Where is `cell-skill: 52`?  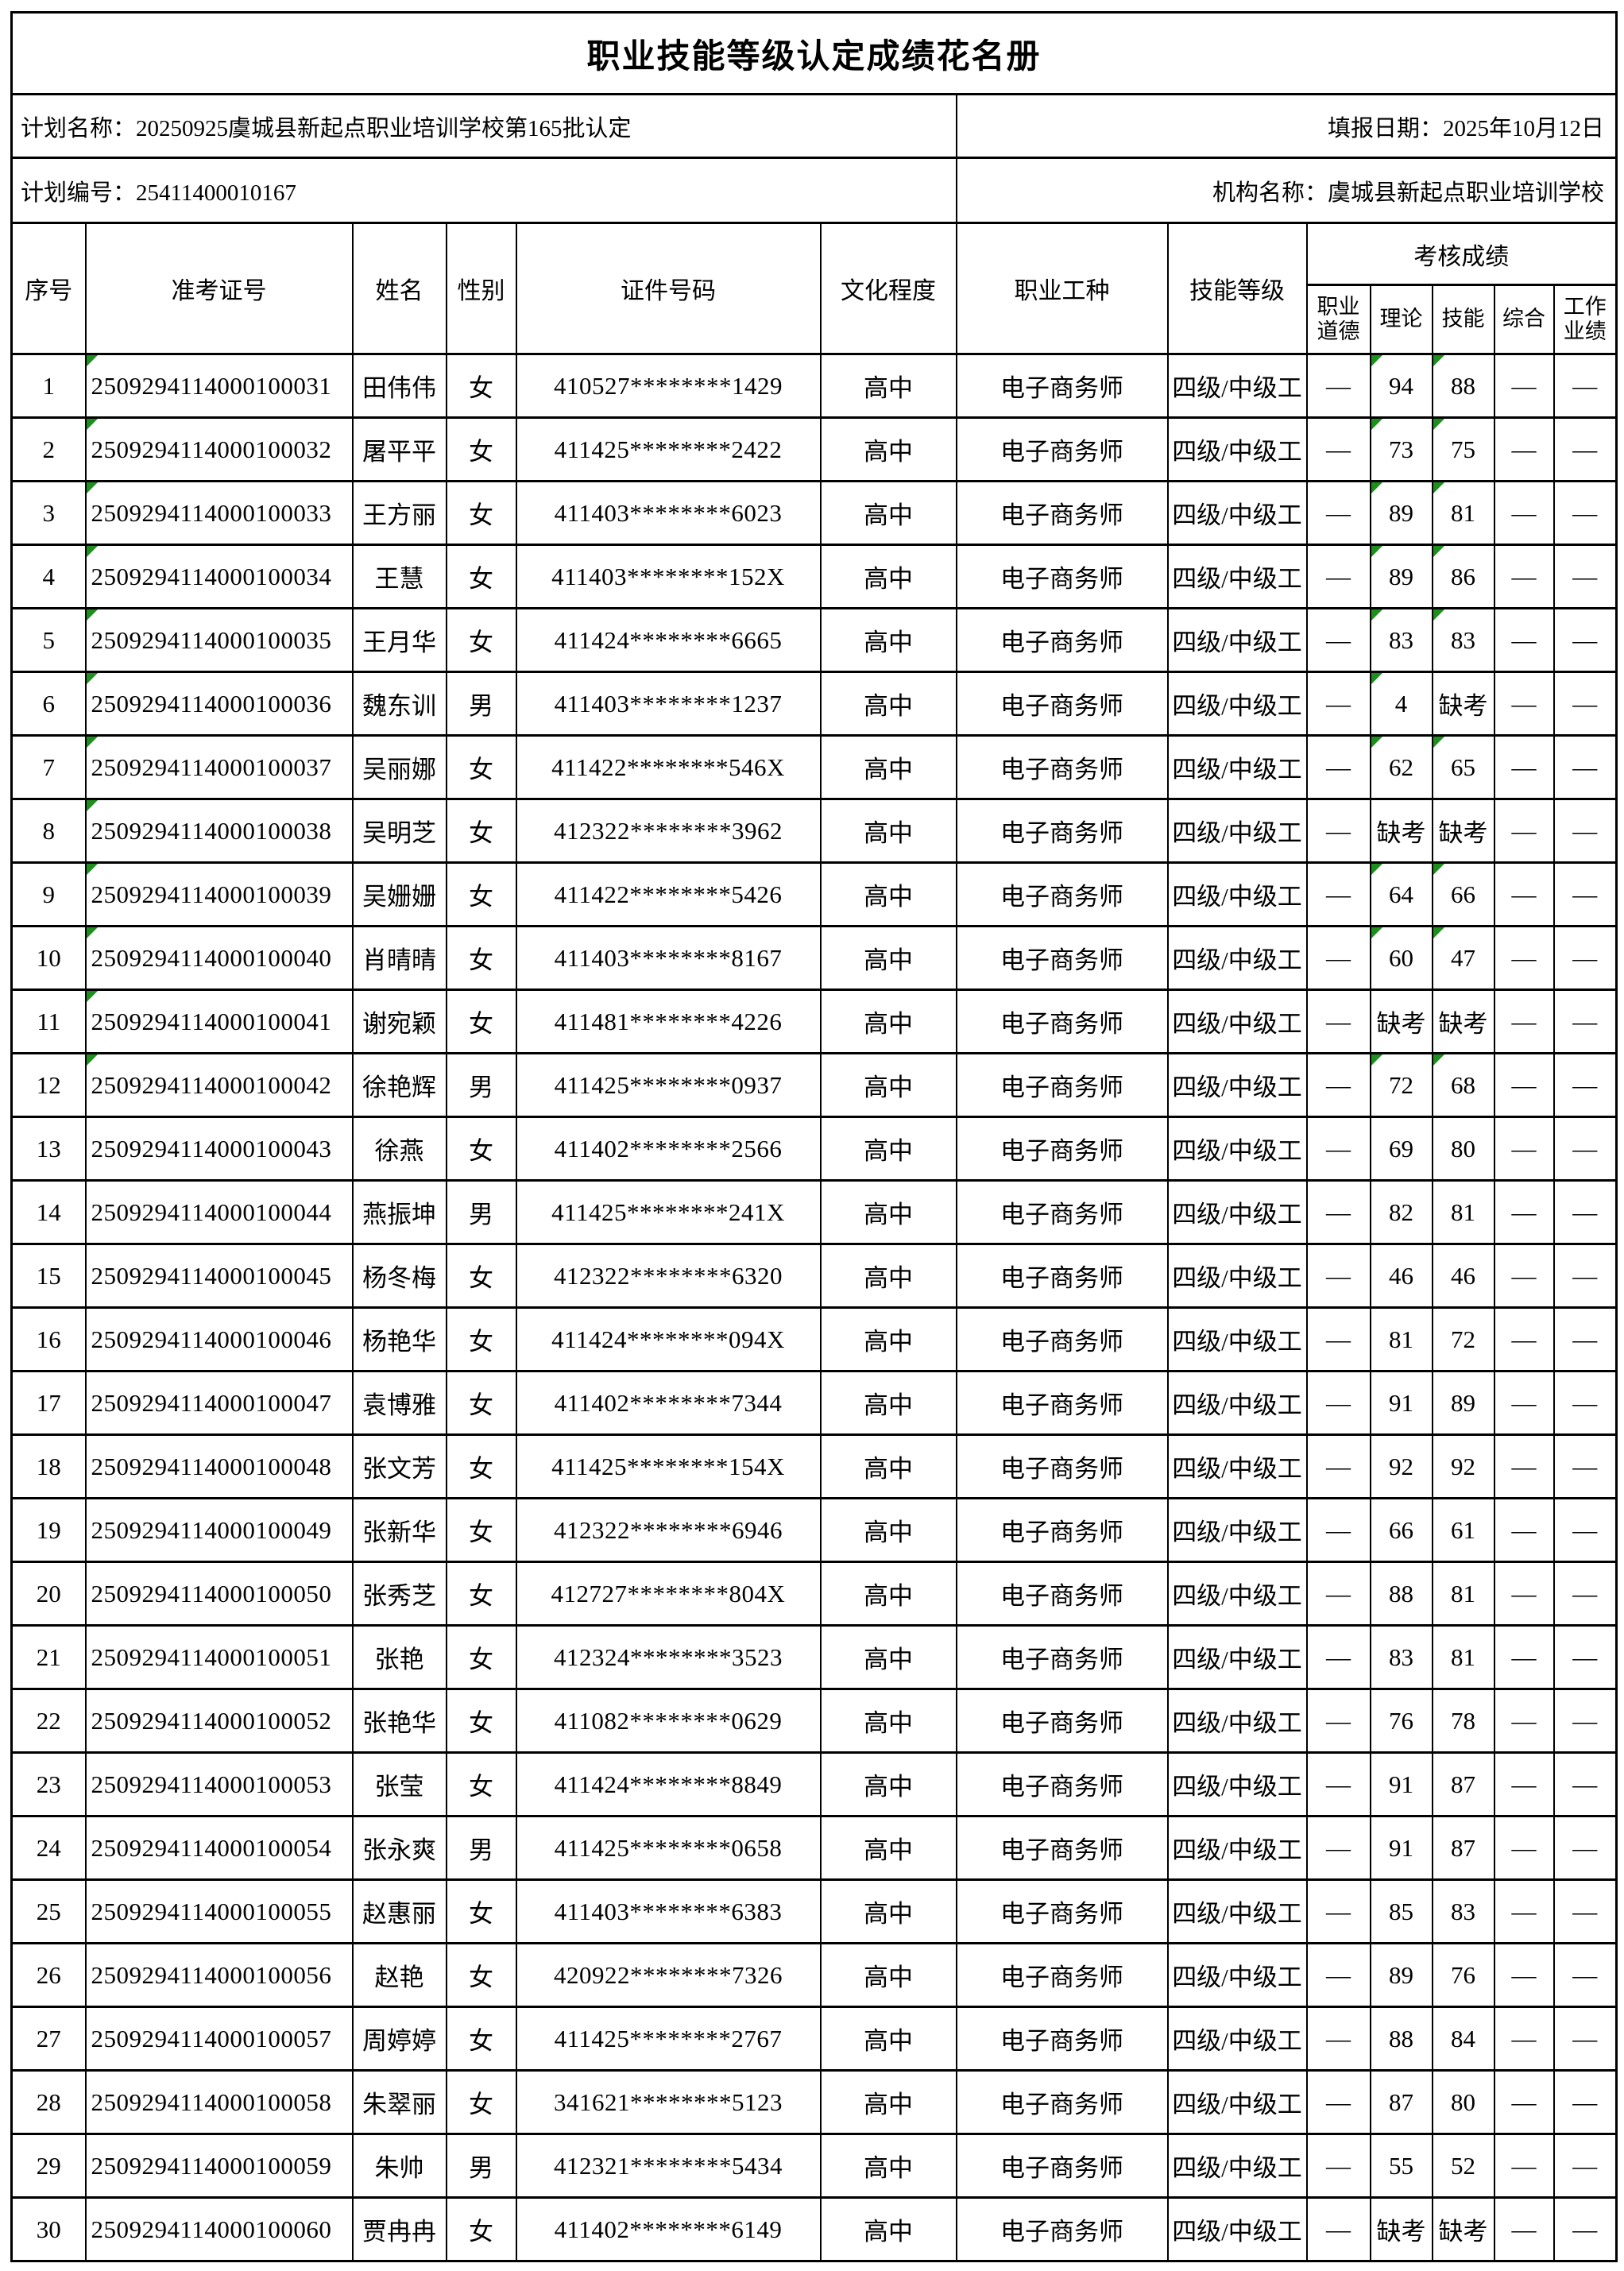
cell-skill: 52 is located at coordinates (1463, 2166).